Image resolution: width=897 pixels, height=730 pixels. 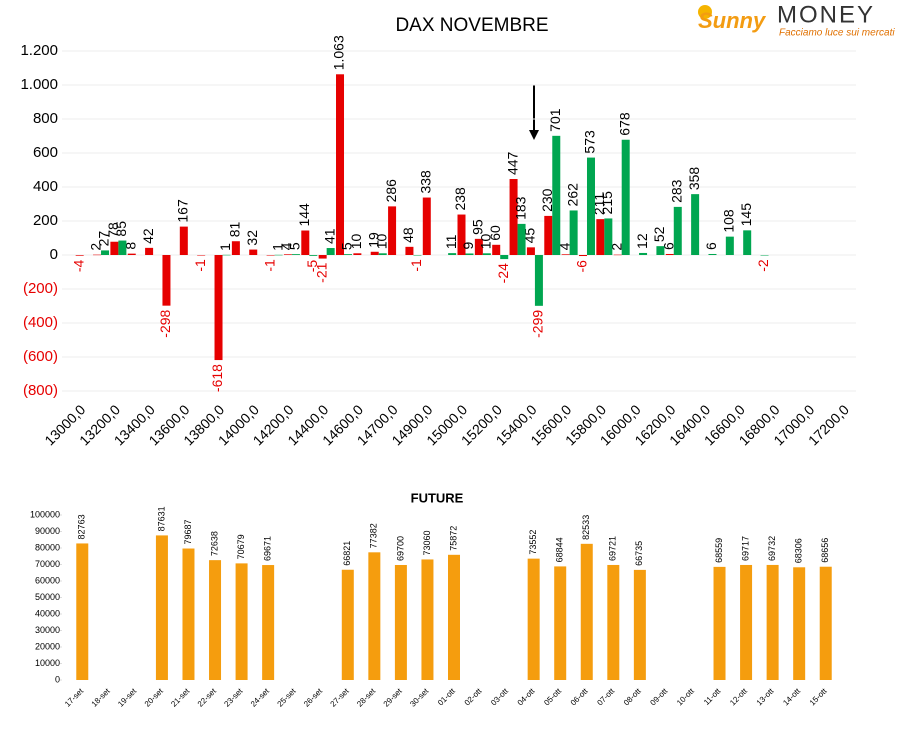 I want to click on value-label: 70679, so click(x=241, y=546).